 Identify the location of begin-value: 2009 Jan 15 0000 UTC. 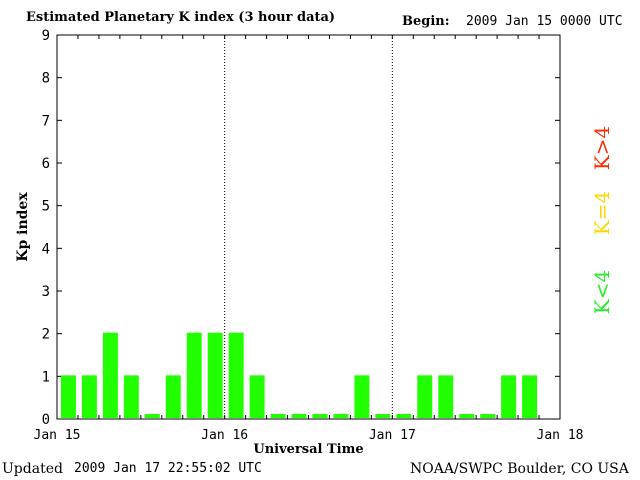
(544, 21).